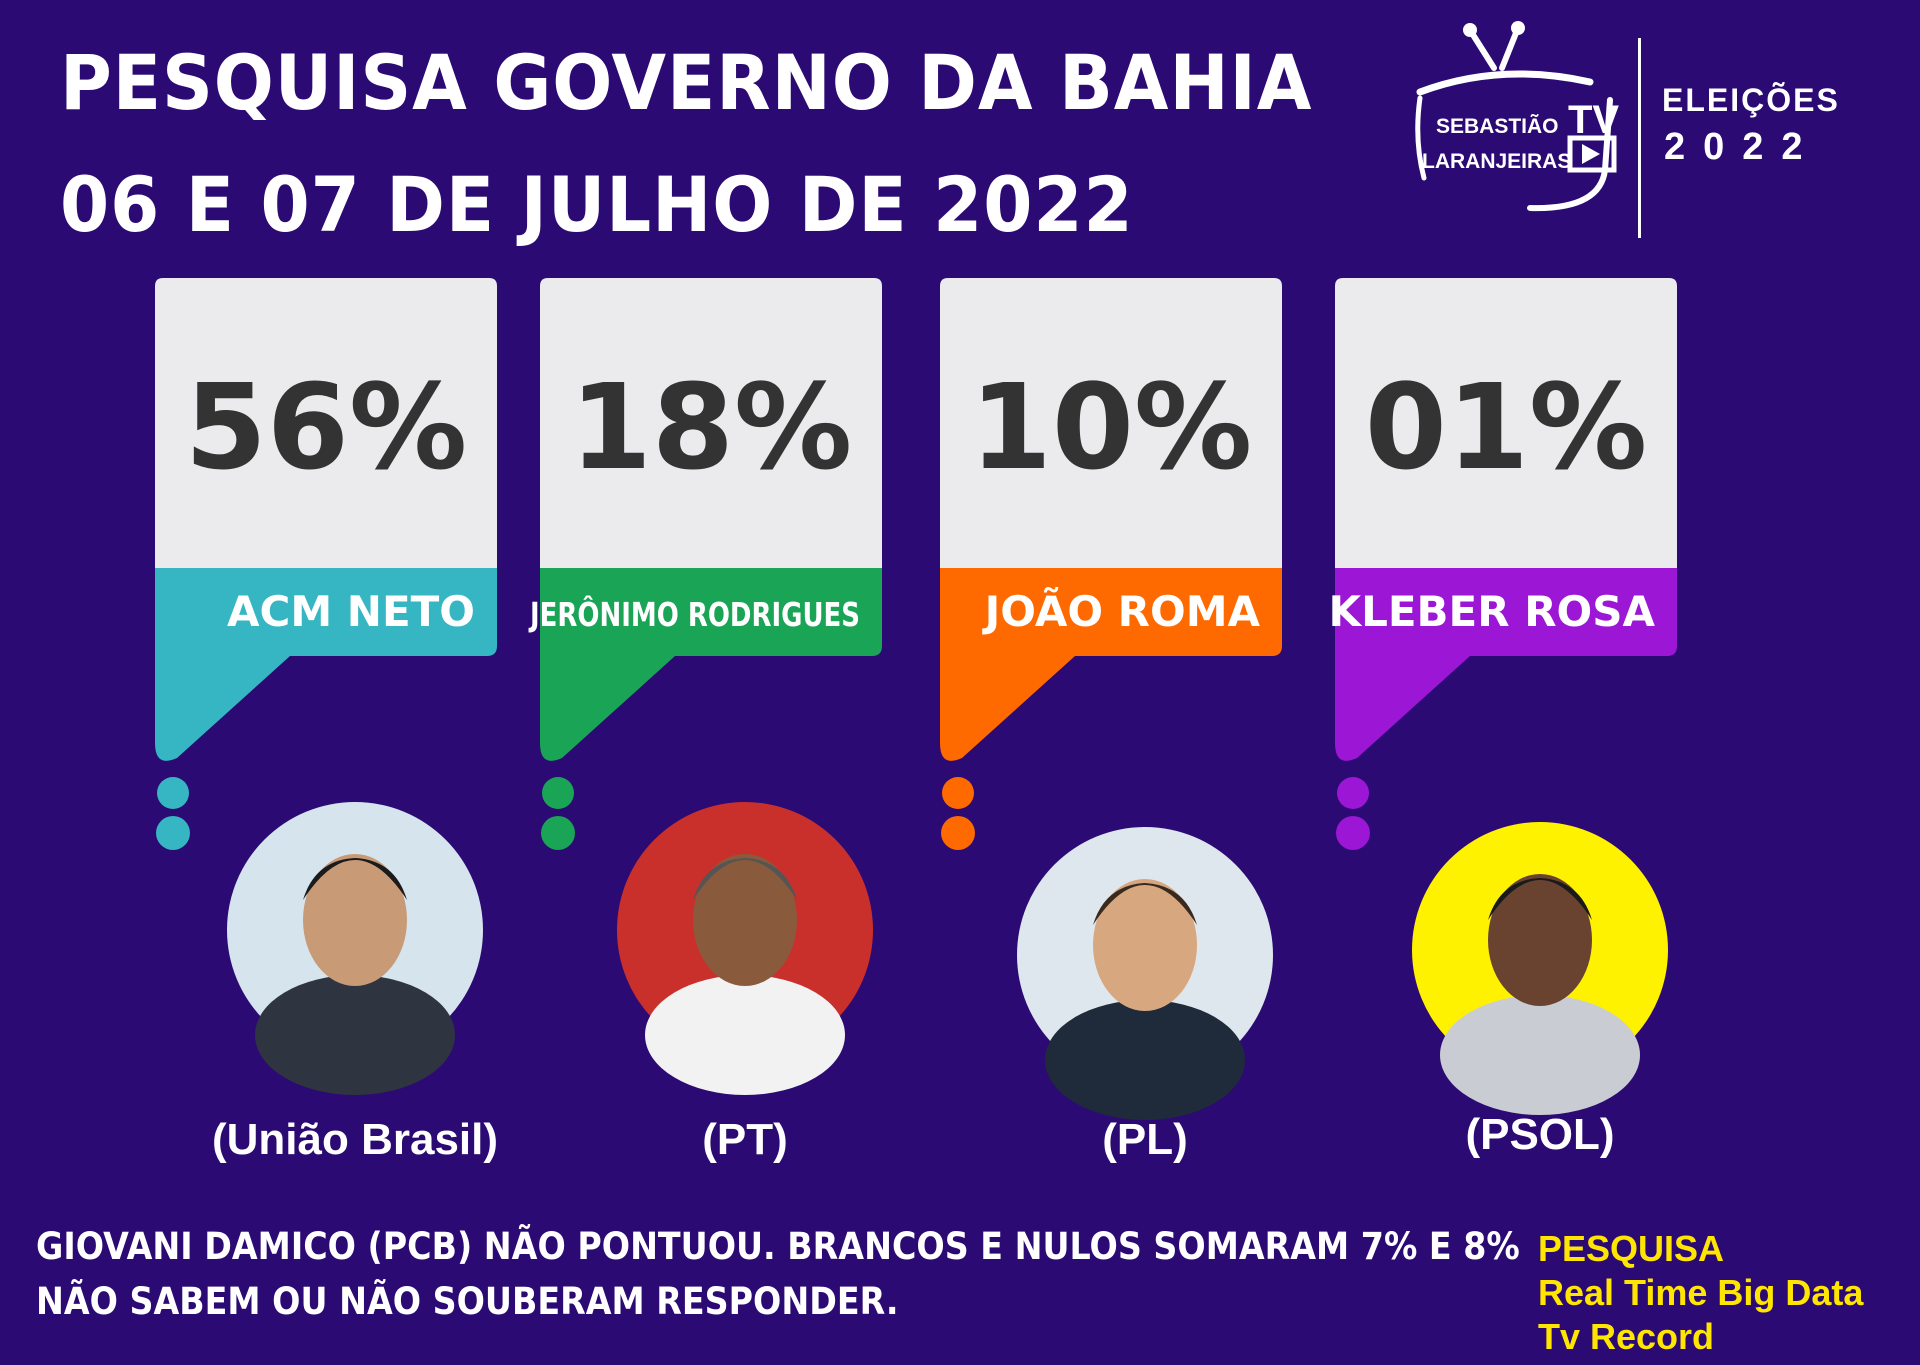  Describe the element at coordinates (1624, 129) in the screenshot. I see `brand-logo: SEBASTIÃO LARANJEIRAS TV ELEIÇÕES 2022` at that location.